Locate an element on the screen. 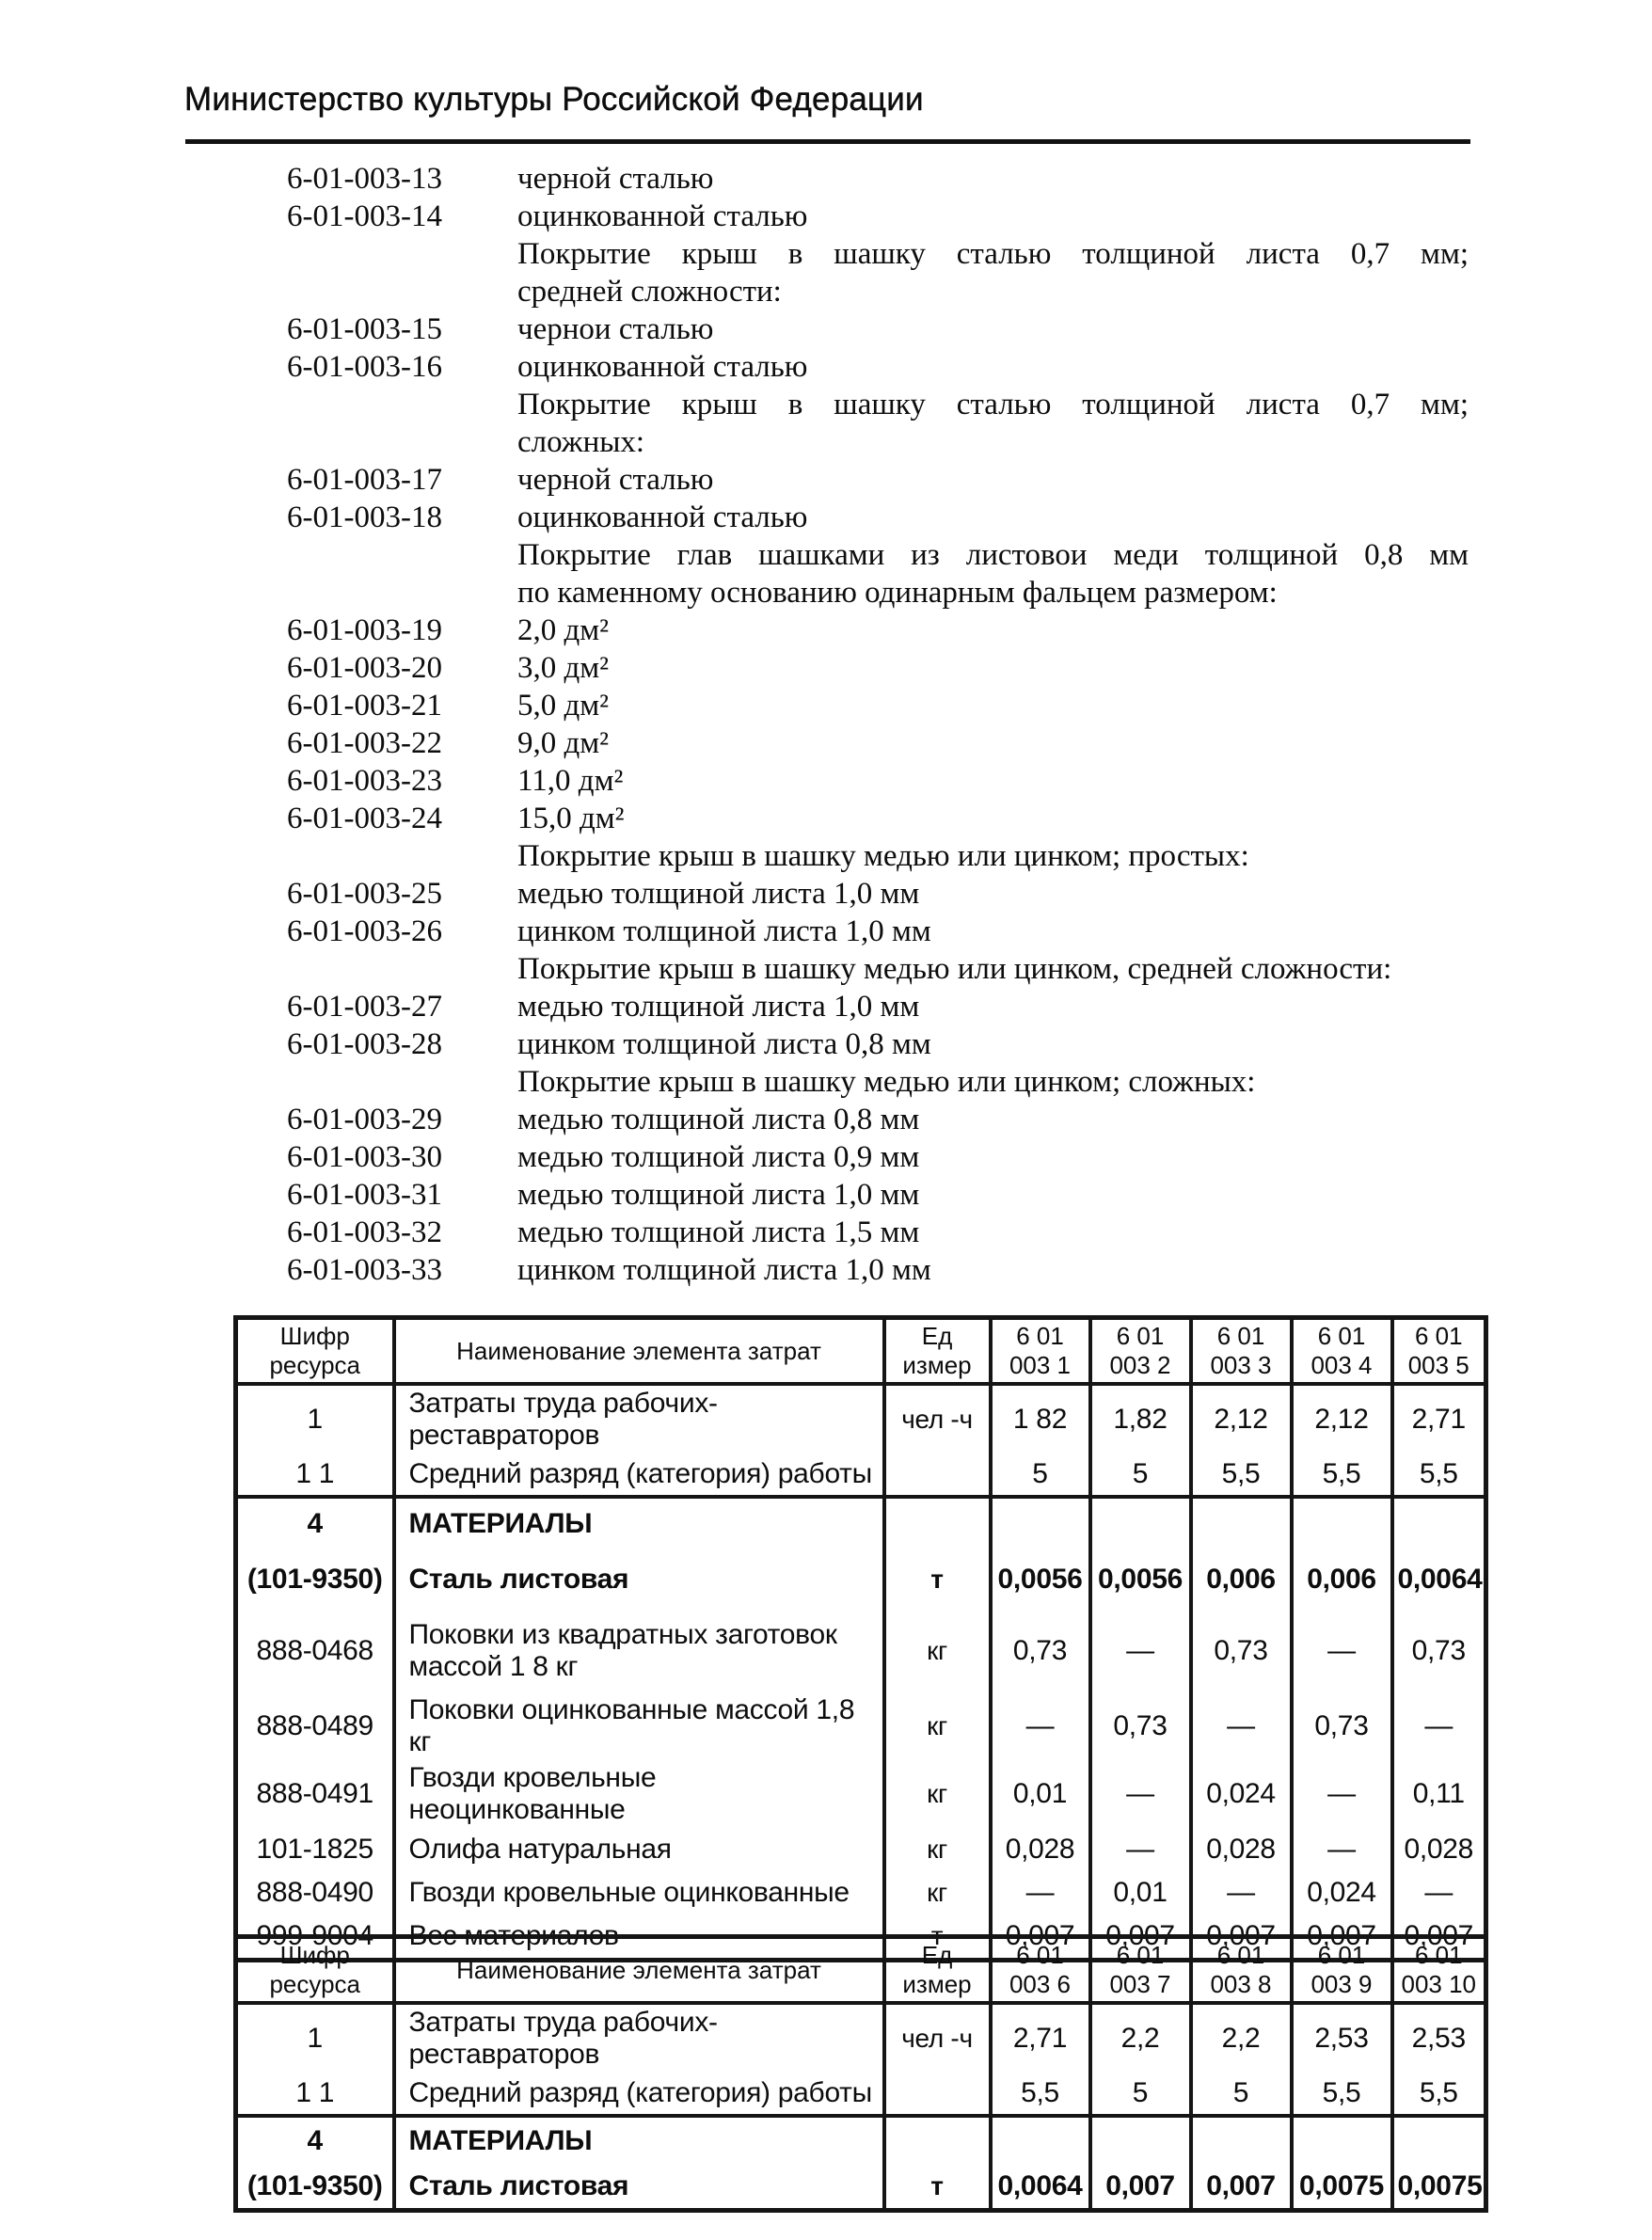  unit-cell: чел -ч is located at coordinates (937, 2038).